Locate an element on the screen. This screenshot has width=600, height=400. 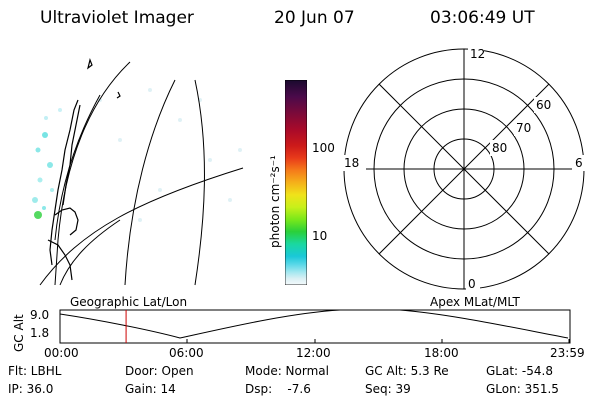
timeline-right-label: Apex MLat/MLT is located at coordinates (475, 302).